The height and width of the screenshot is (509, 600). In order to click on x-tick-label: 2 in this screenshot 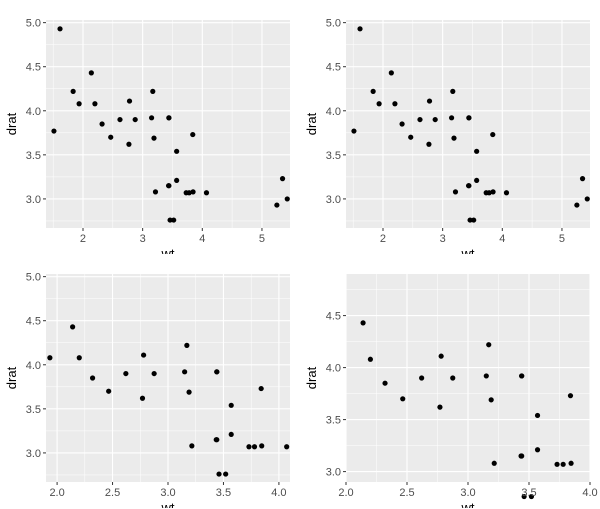, I will do `click(383, 239)`.